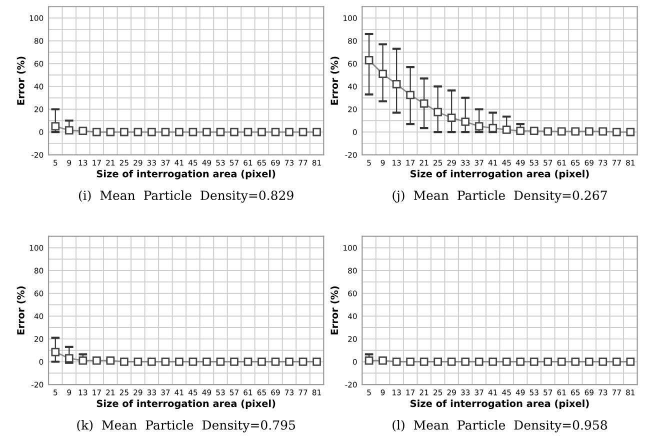  I want to click on text: (k) Mean Particle Density=0.795, so click(186, 426).